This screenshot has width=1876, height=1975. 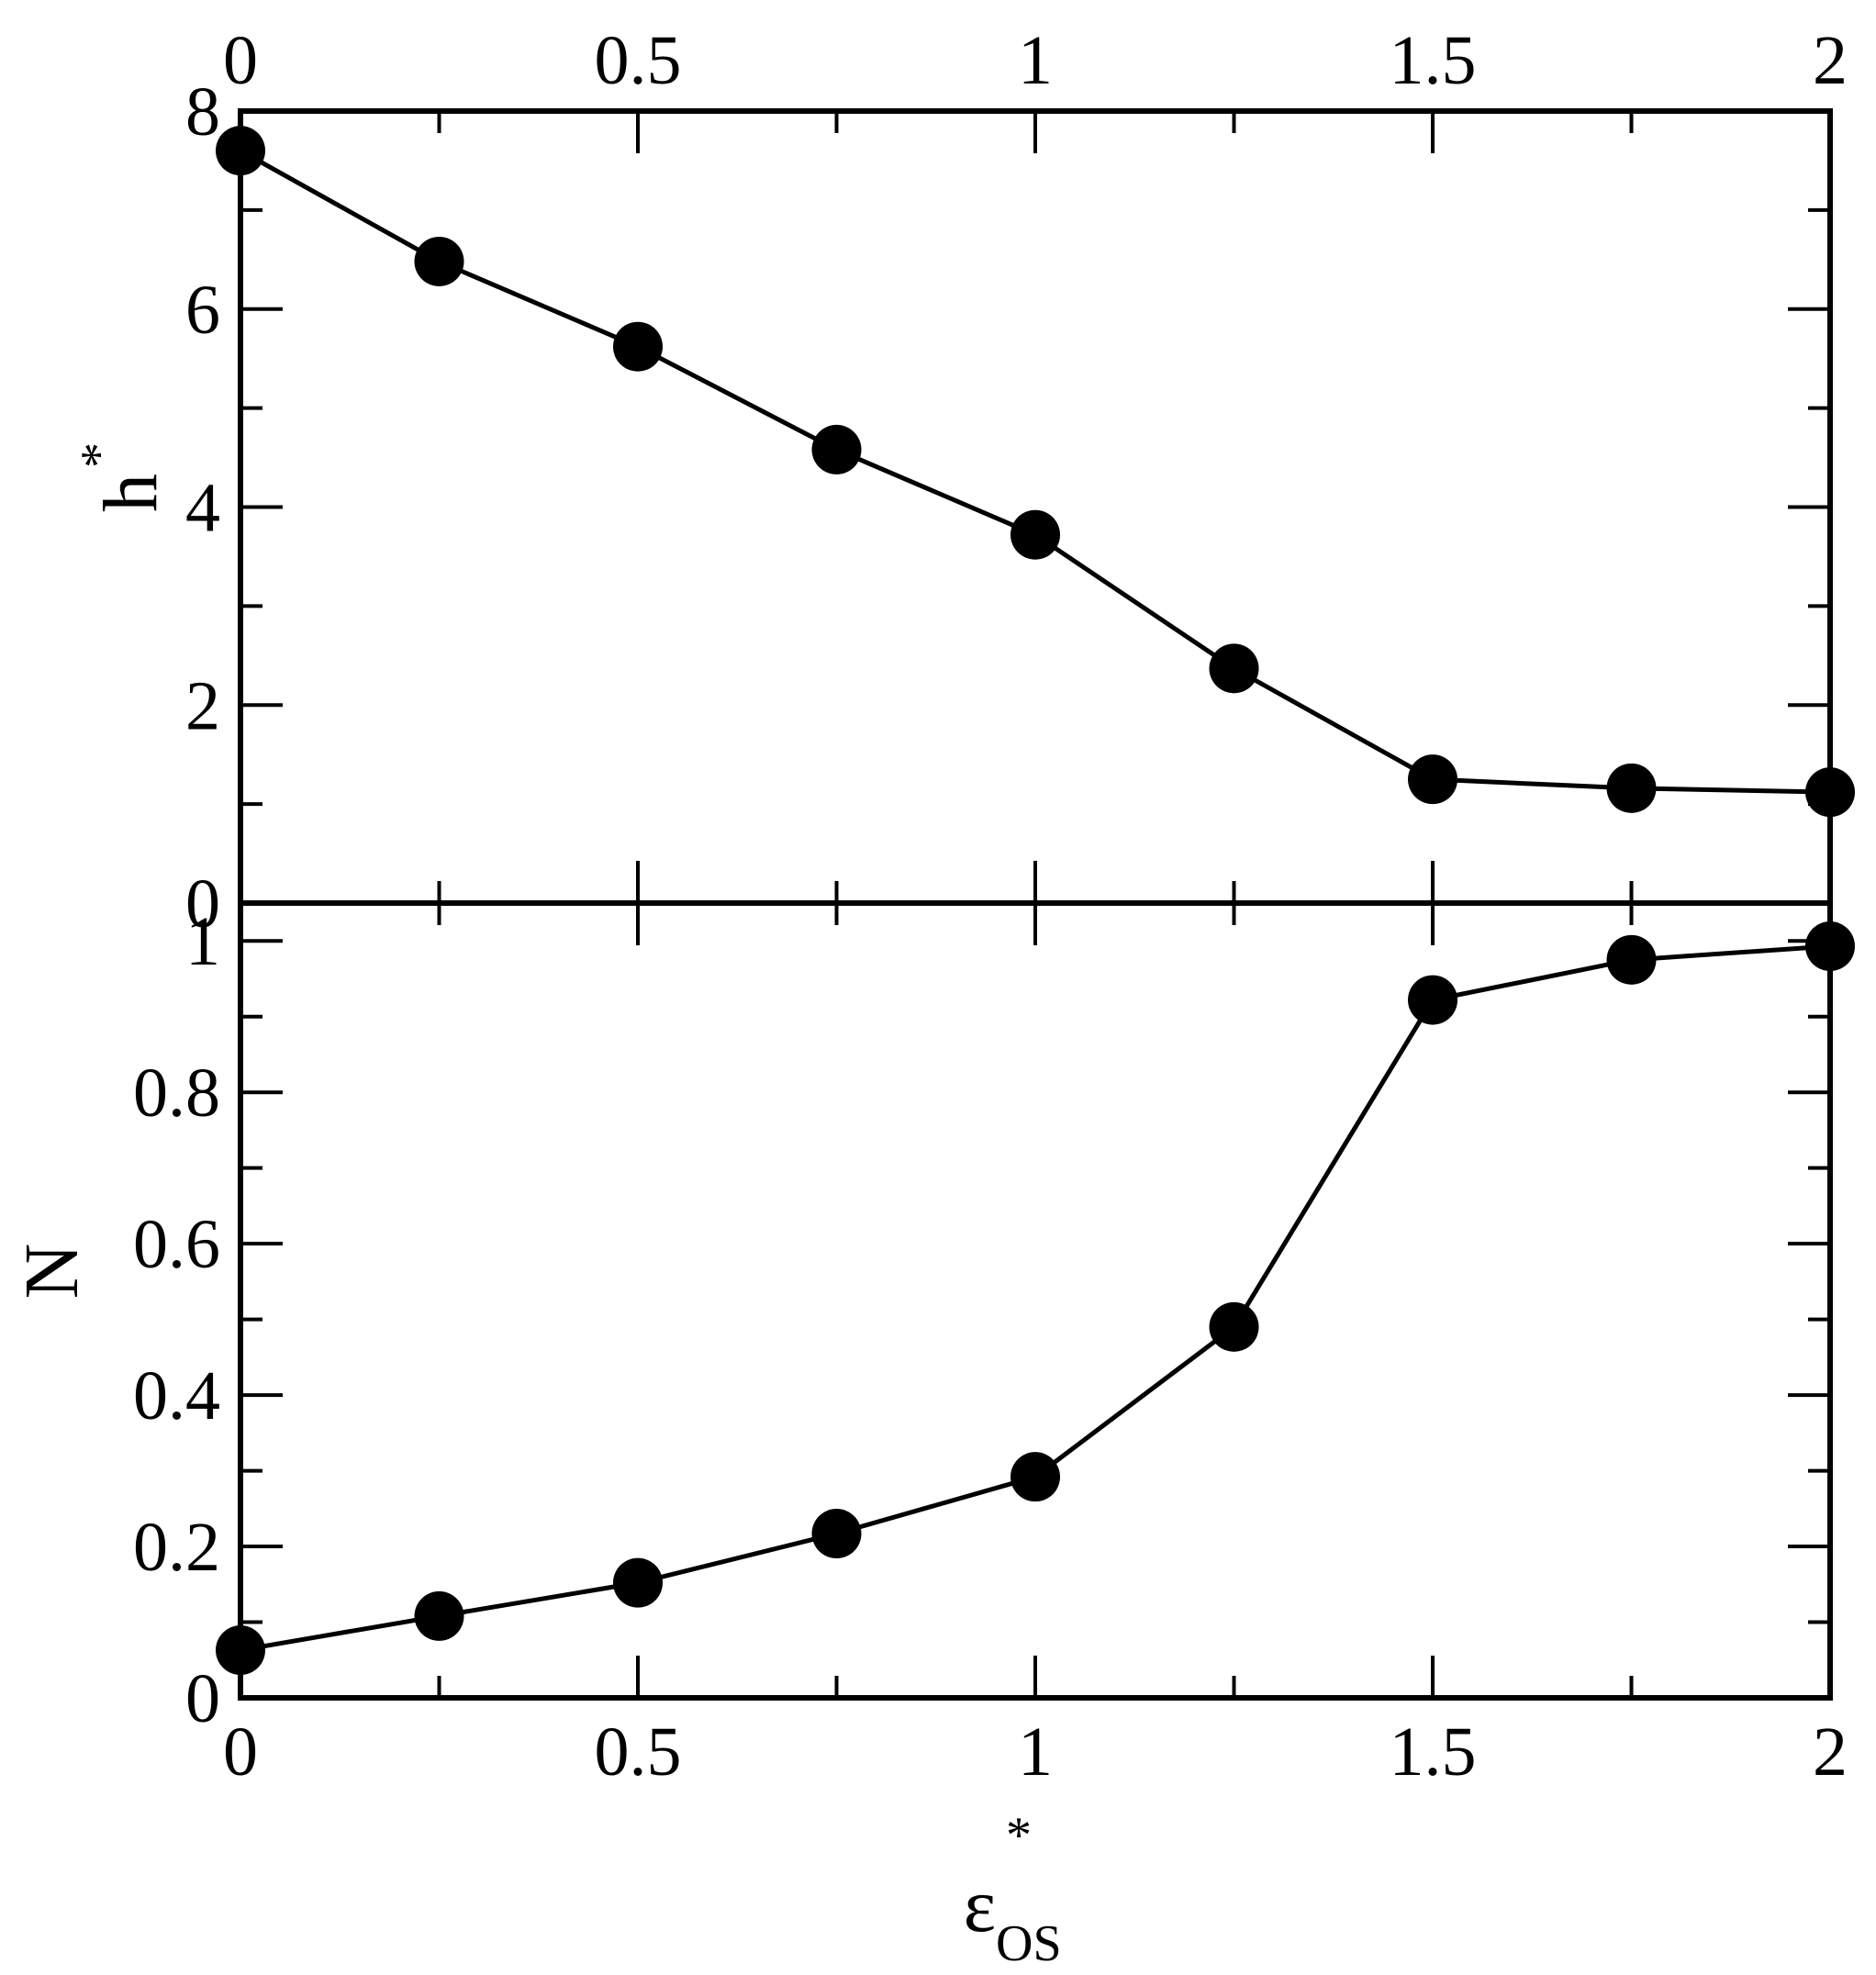 I want to click on y-tick-label: 1, so click(x=202, y=941).